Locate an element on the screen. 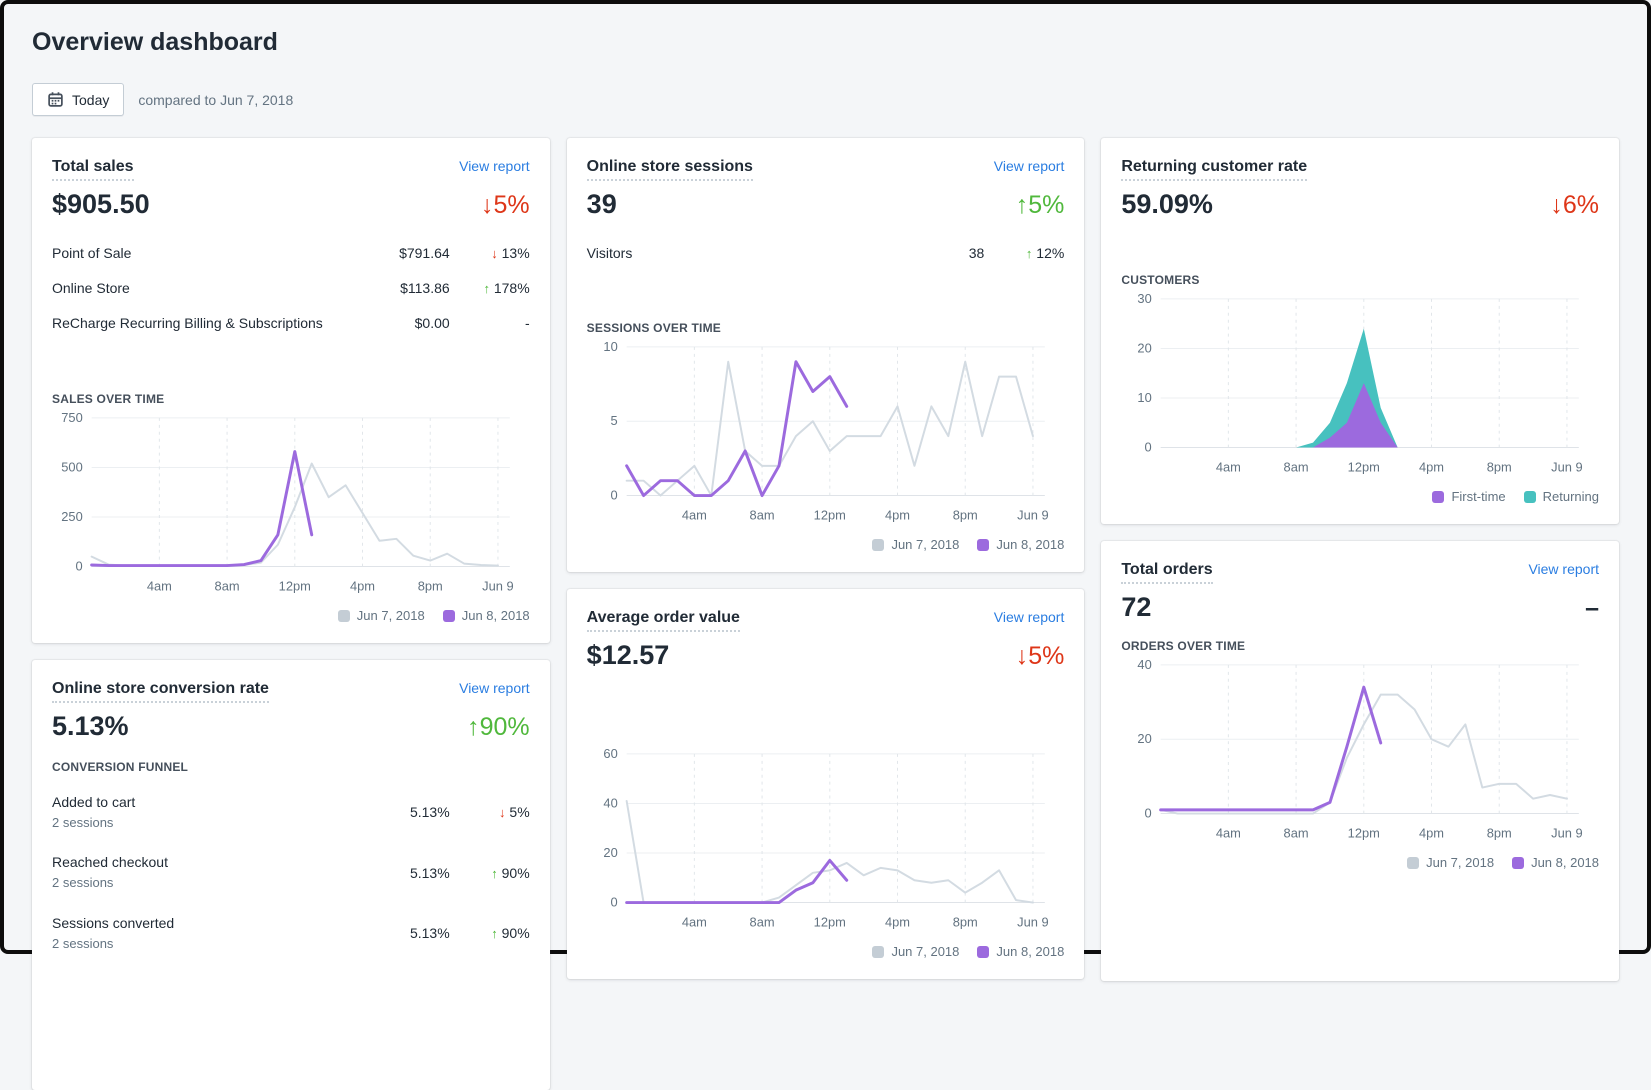  conversion-rate-value: 5.13% is located at coordinates (90, 726).